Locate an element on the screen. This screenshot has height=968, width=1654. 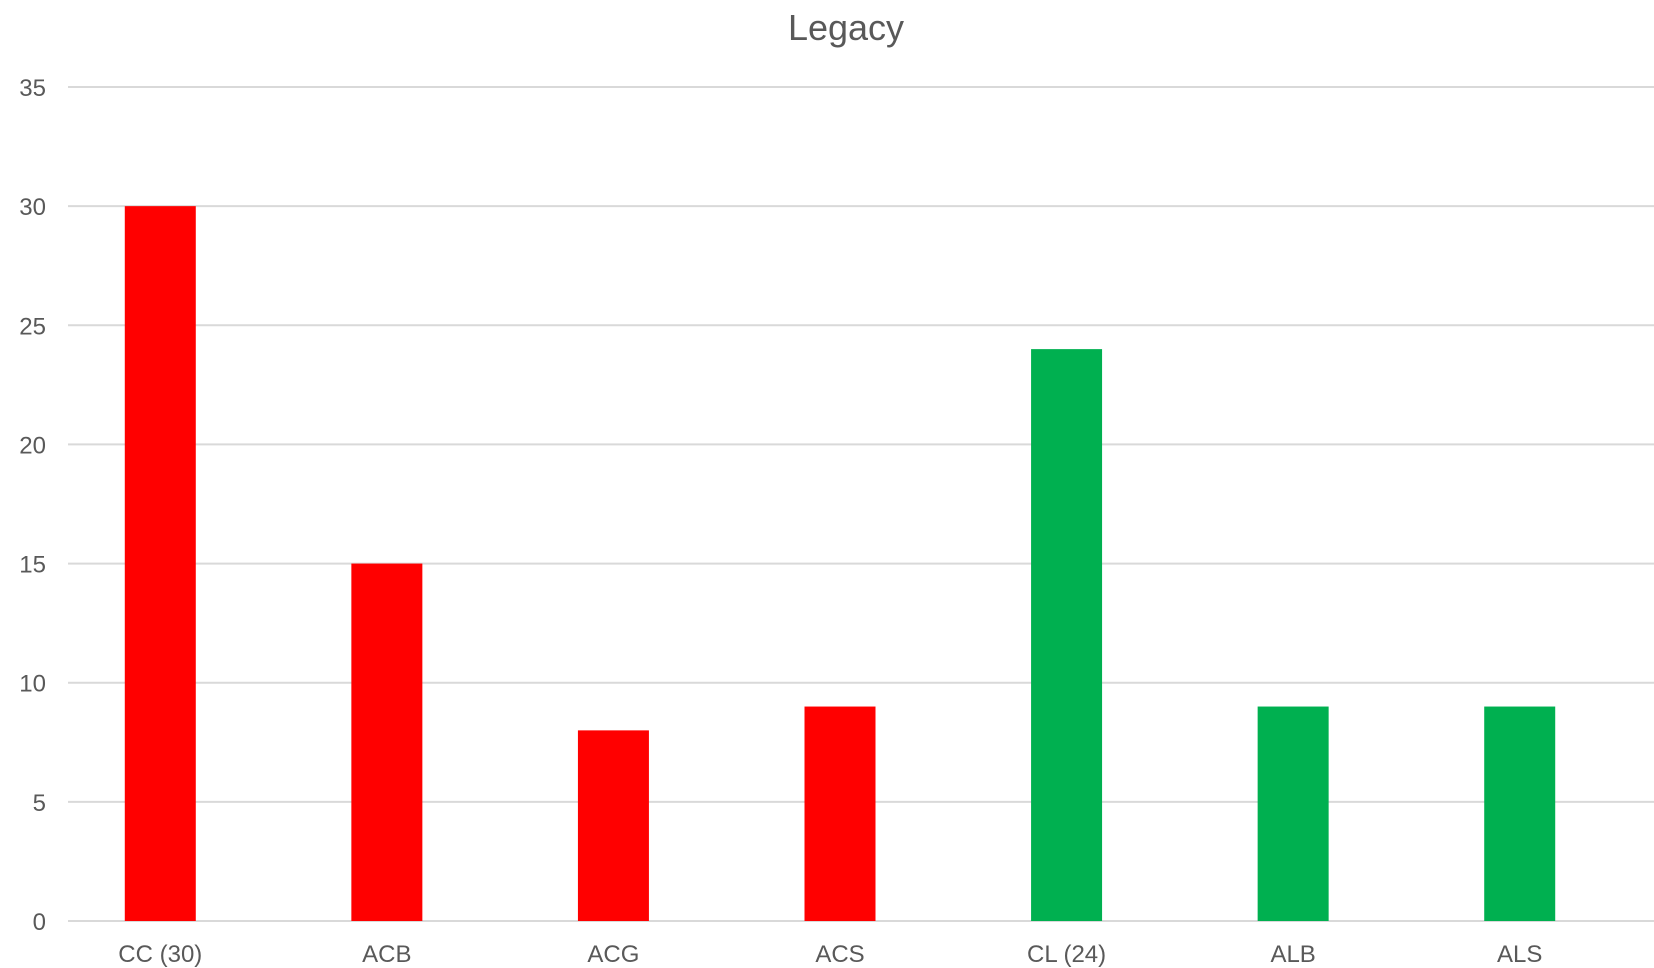
x-tick-label: ACG is located at coordinates (613, 954).